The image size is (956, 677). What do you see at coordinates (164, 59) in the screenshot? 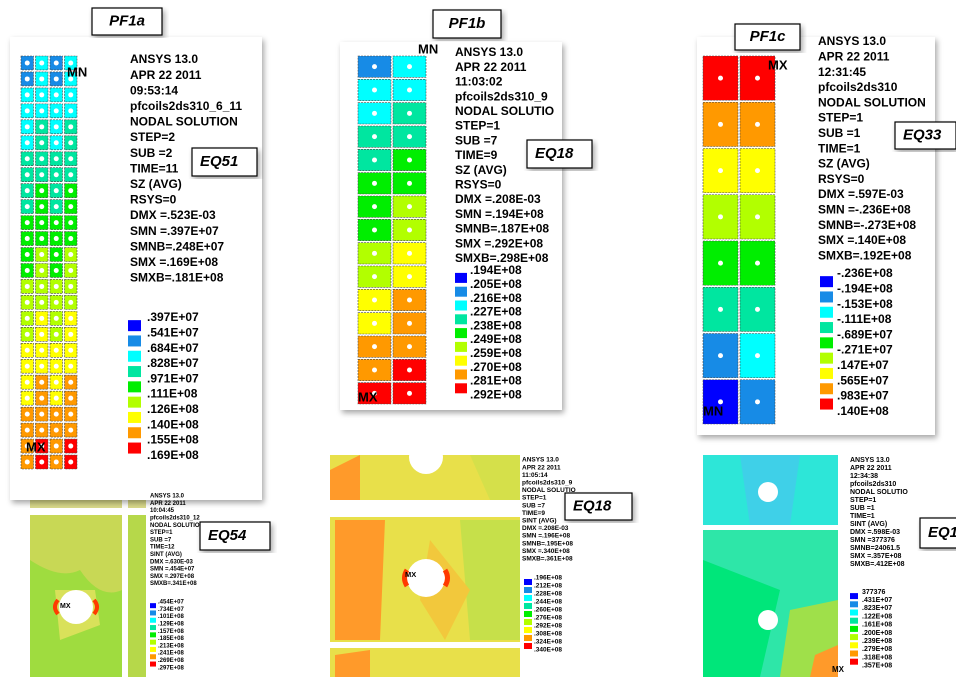
I see `header-line: ANSYS 13.0` at bounding box center [164, 59].